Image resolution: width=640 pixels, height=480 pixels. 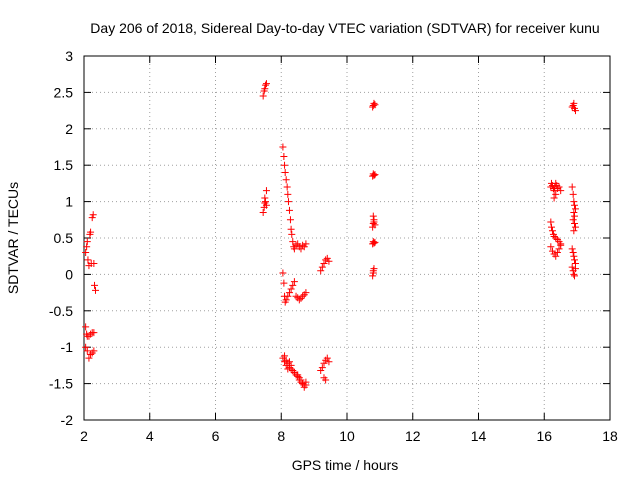 I want to click on y-tick-label: 1.5, so click(x=64, y=165).